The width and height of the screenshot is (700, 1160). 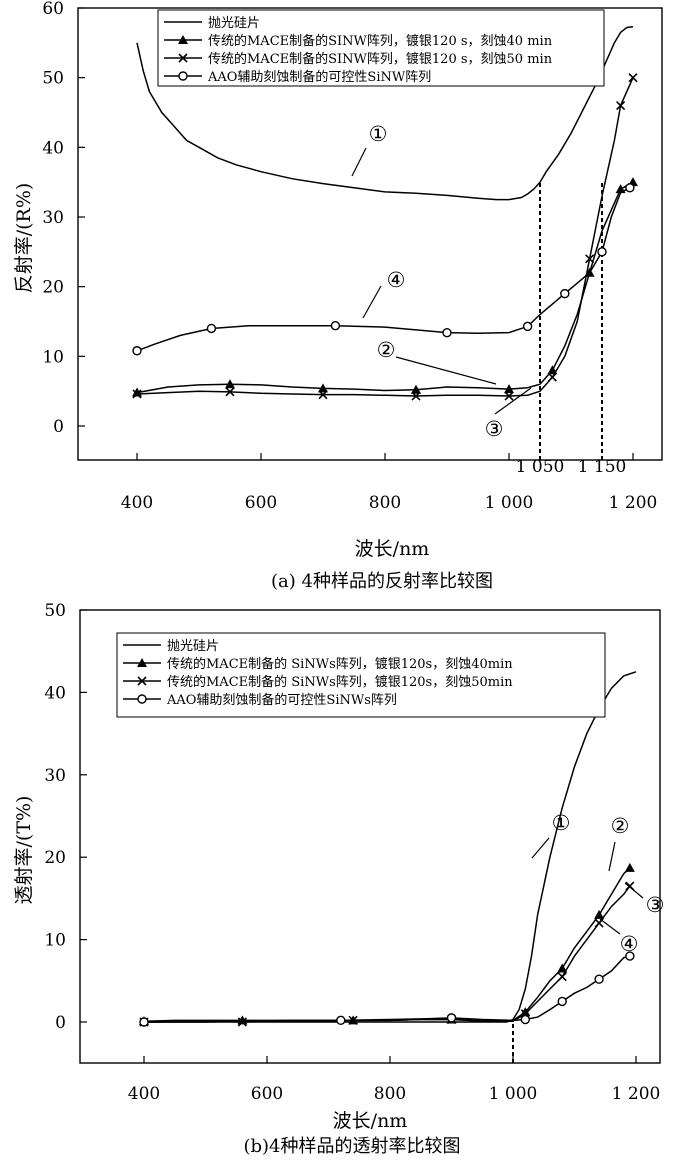 I want to click on legend-entry: 传统的MACE制备的SINW阵列，镀银120 s，刻蚀50 min, so click(x=380, y=59).